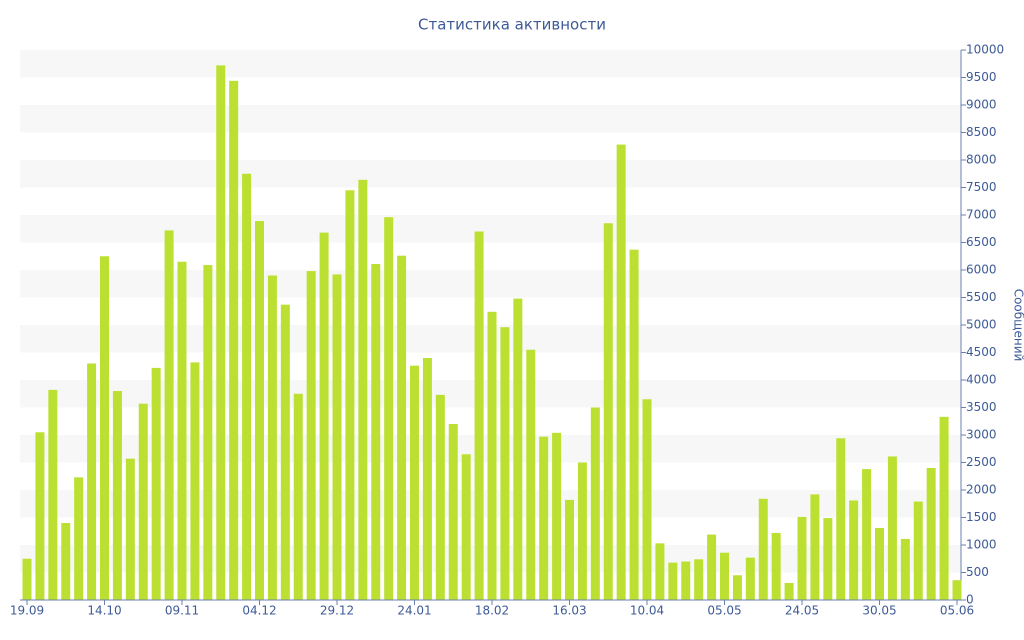 The width and height of the screenshot is (1024, 640). What do you see at coordinates (414, 611) in the screenshot?
I see `x-tick-label: 24.01` at bounding box center [414, 611].